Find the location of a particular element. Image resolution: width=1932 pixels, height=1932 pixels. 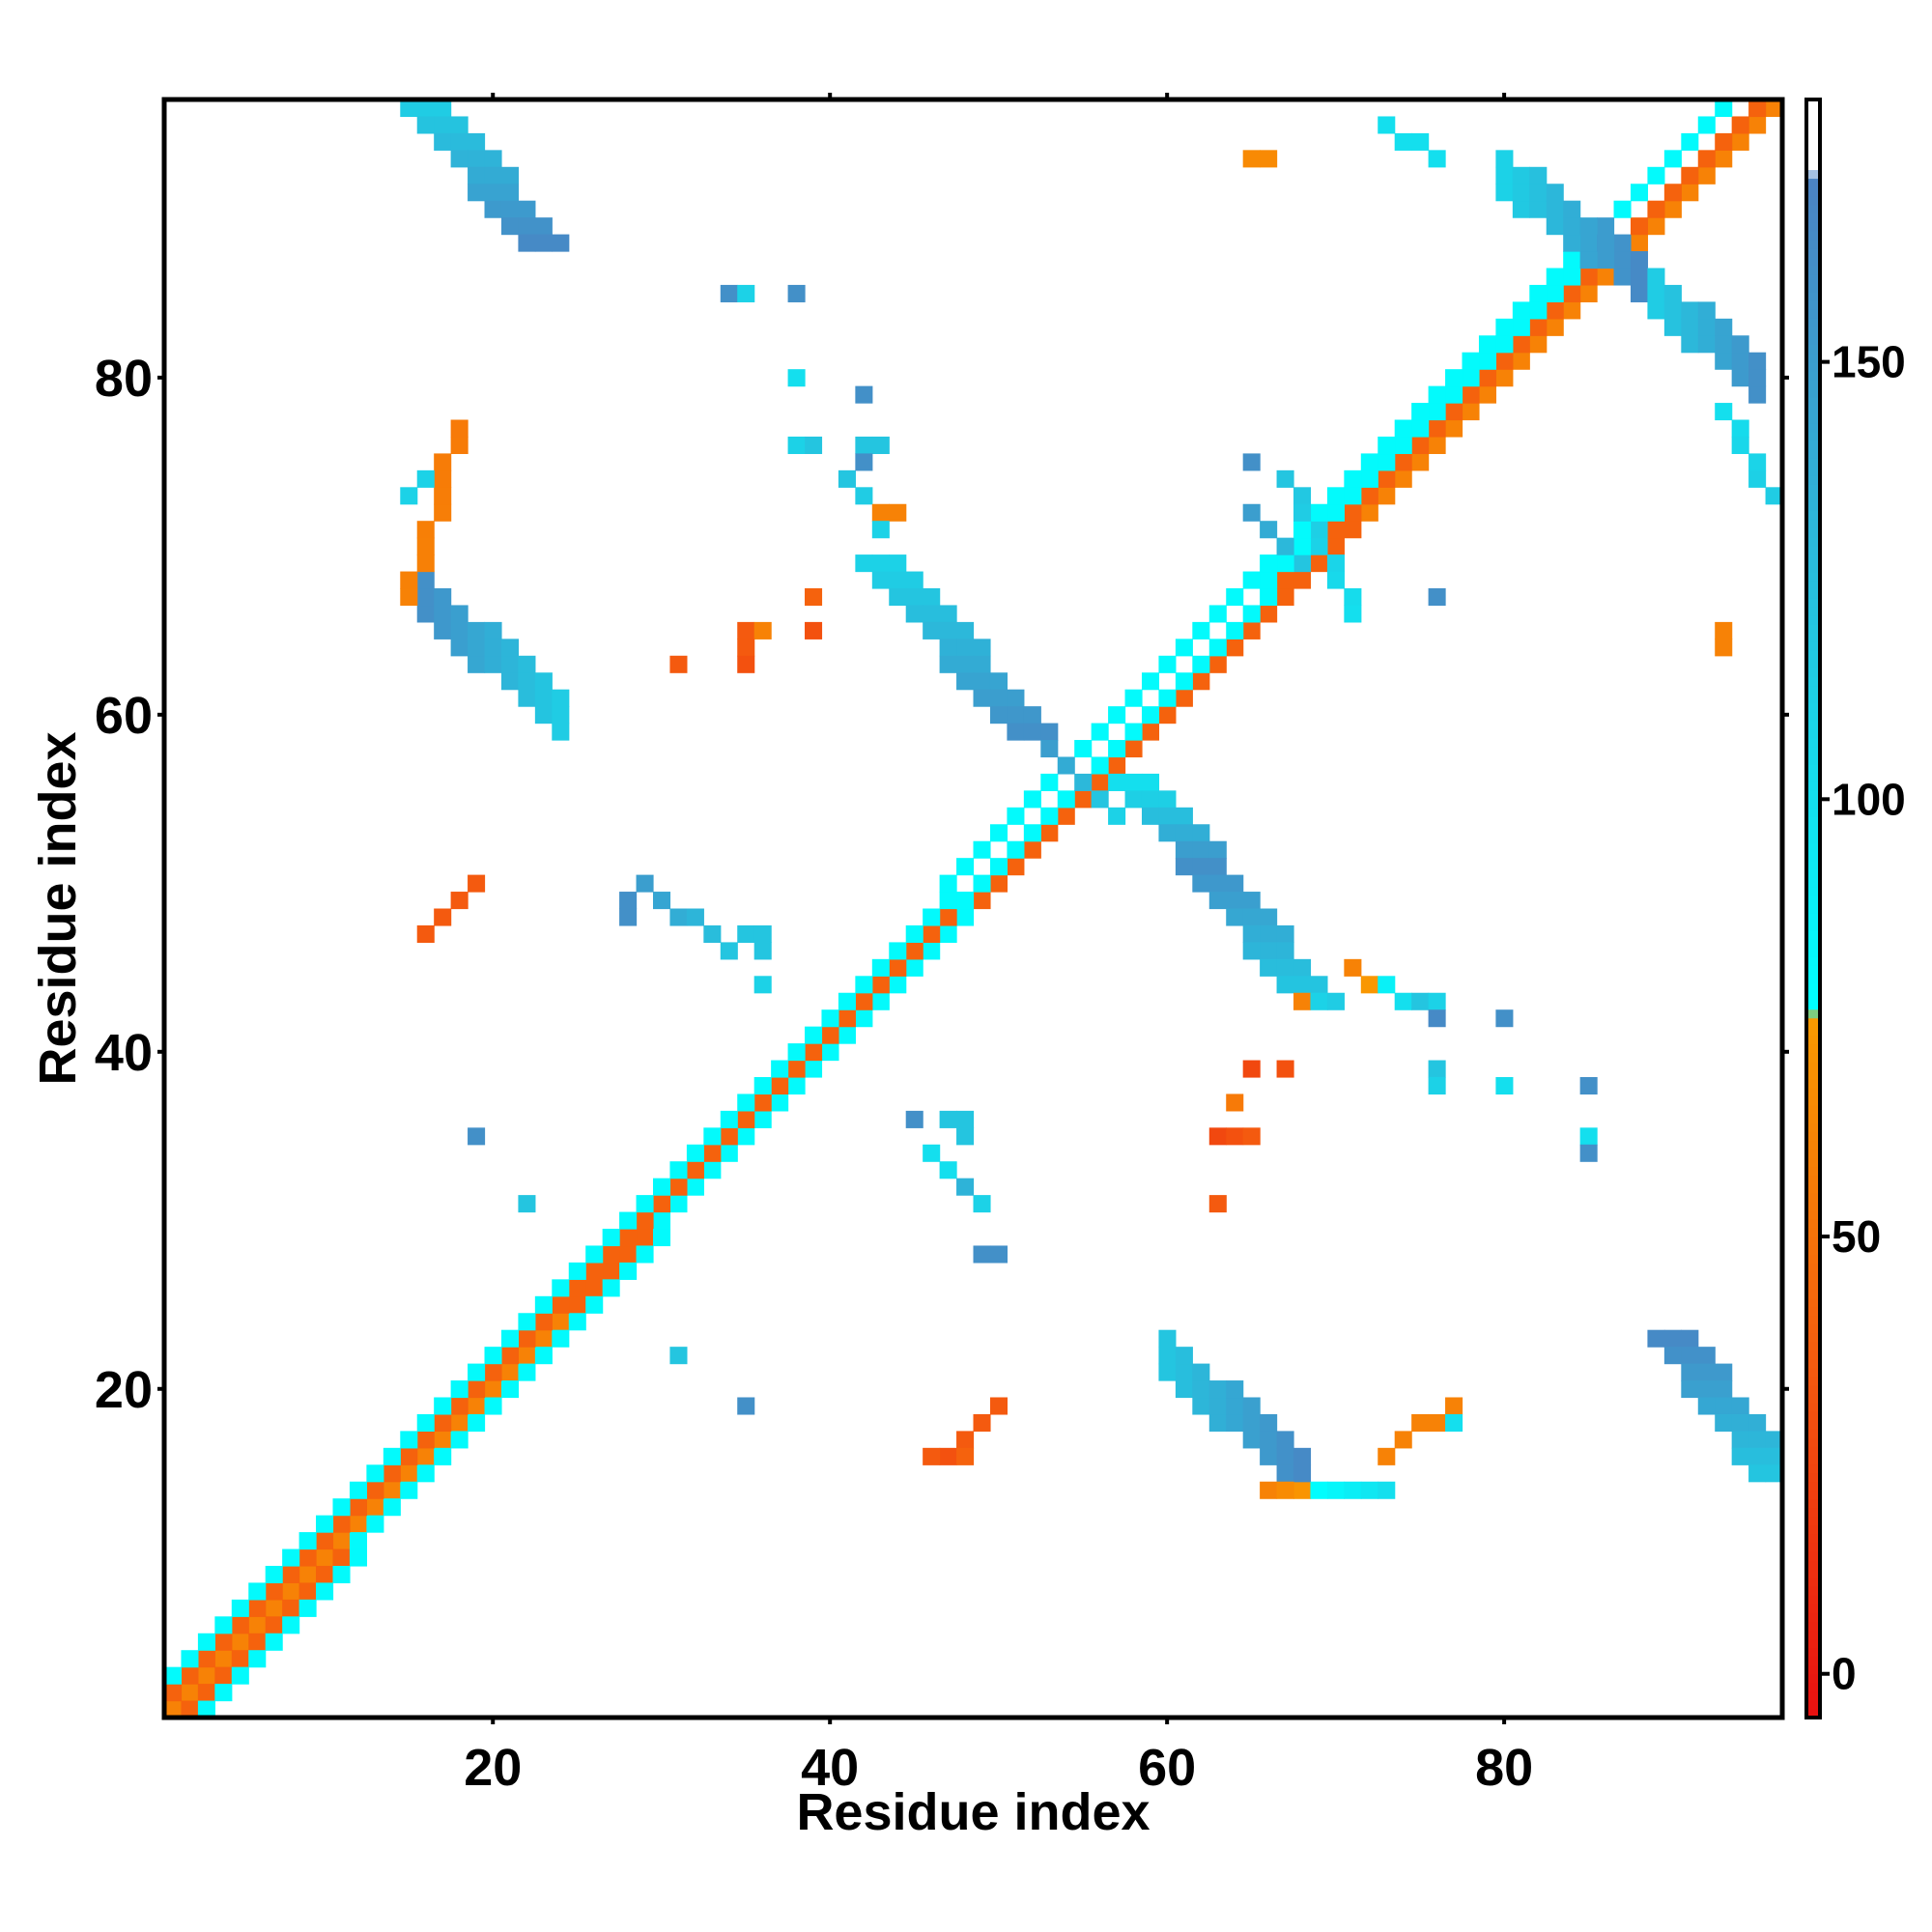

y-axis-label: Residue index is located at coordinates (58, 908).